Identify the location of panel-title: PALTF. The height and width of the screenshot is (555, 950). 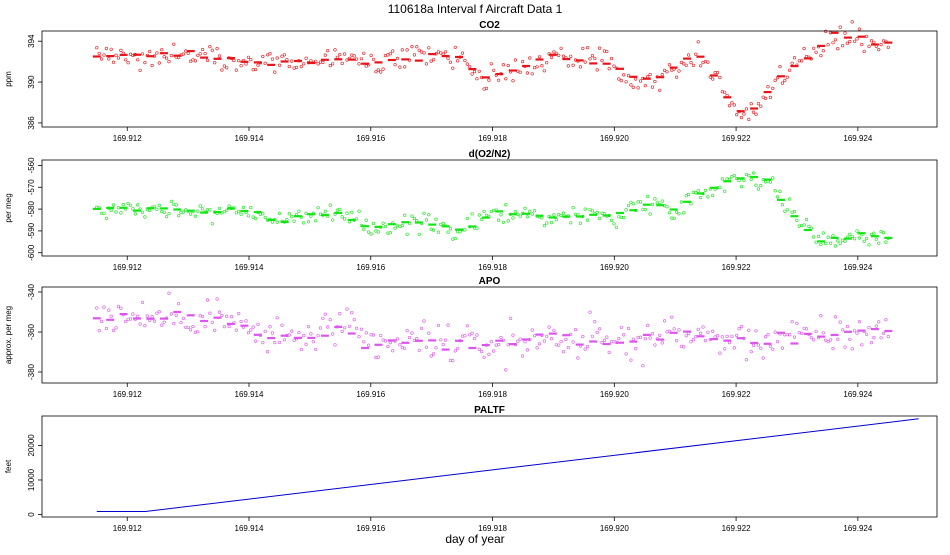
(489, 410).